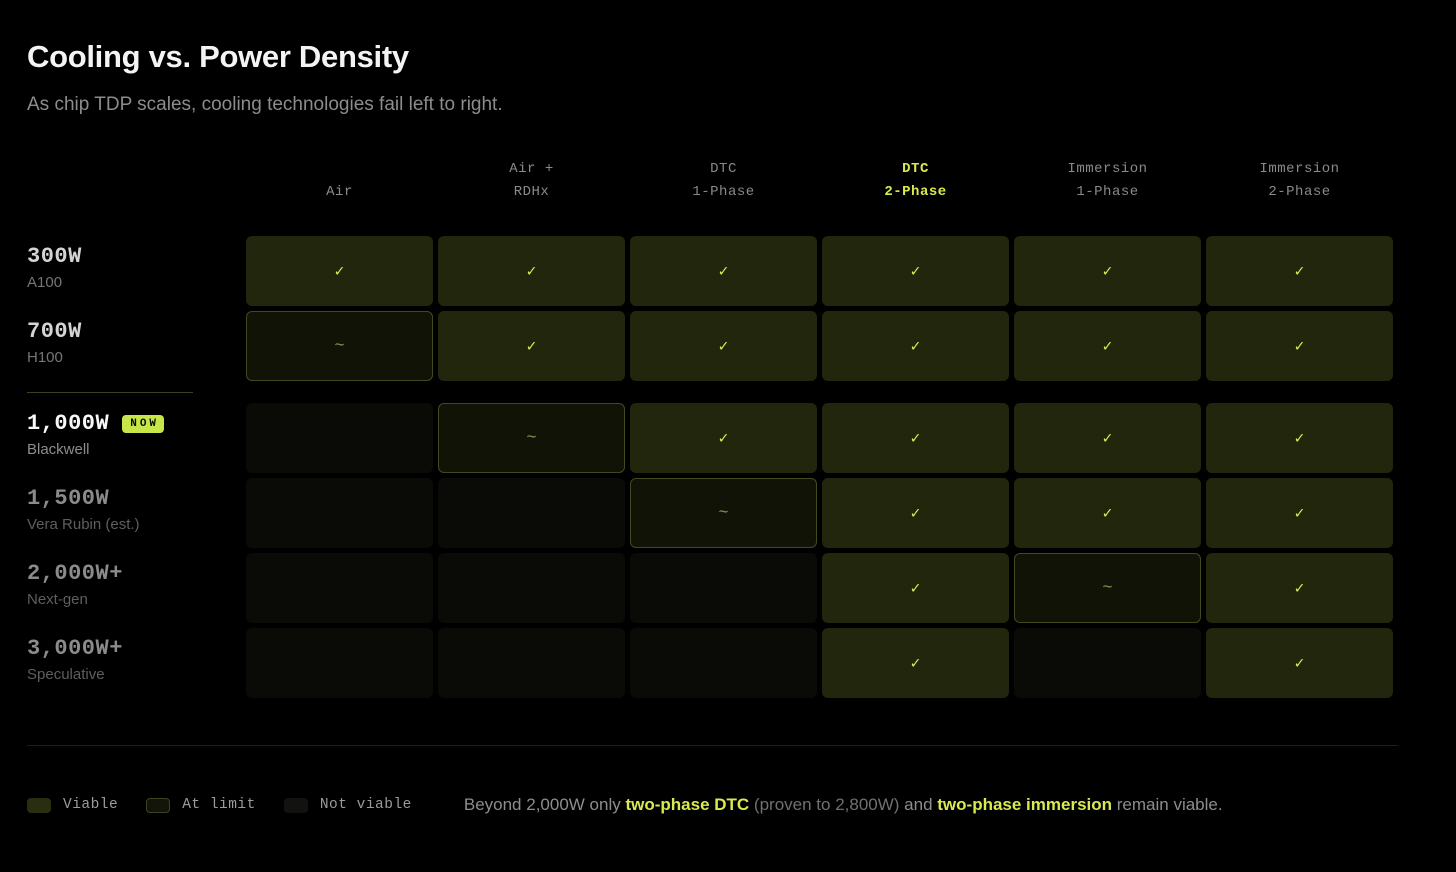  What do you see at coordinates (134, 331) in the screenshot?
I see `row-label-power-line: 700W` at bounding box center [134, 331].